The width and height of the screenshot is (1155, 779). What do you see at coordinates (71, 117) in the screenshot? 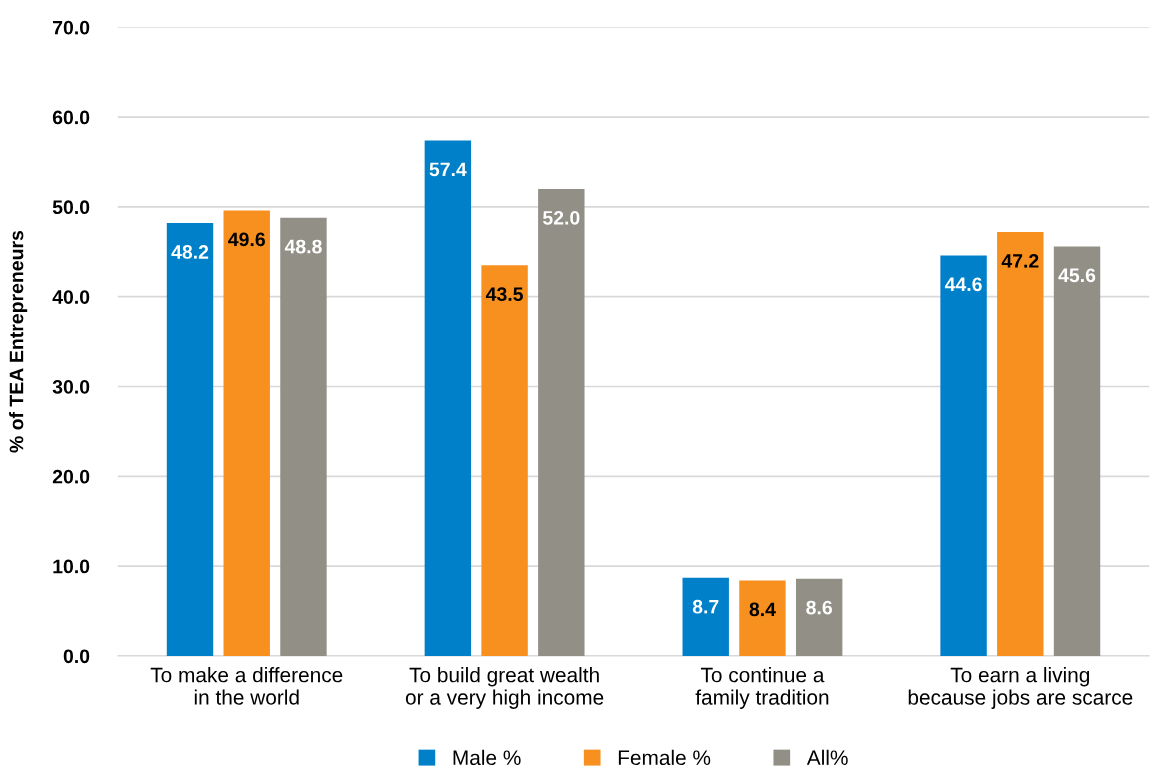
I see `y-tick-label: 60.0` at bounding box center [71, 117].